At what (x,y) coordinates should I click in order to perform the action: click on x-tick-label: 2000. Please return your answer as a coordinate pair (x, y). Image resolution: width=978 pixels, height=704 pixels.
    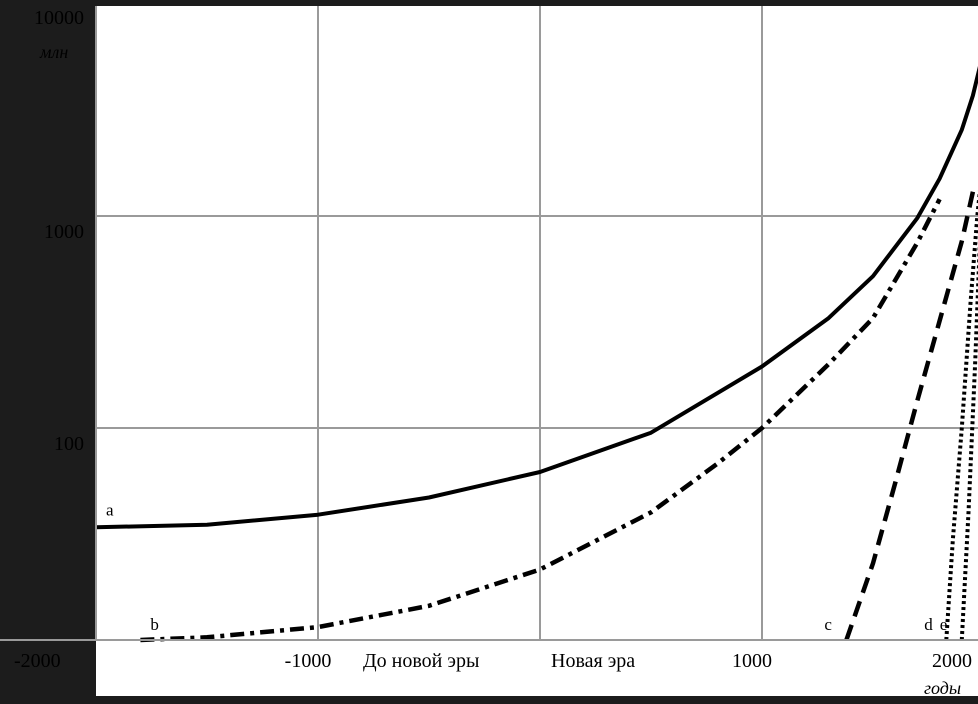
    Looking at the image, I should click on (952, 661).